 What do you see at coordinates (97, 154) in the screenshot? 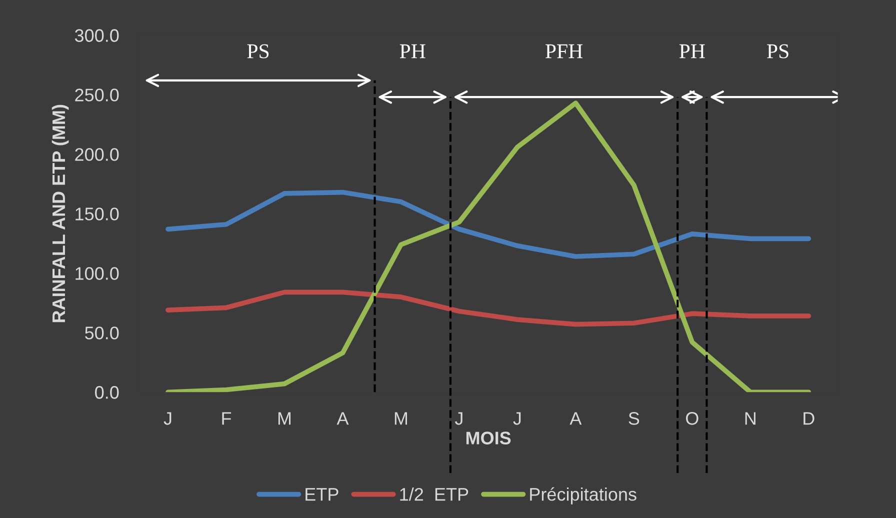
I see `y-tick-label: 200.0` at bounding box center [97, 154].